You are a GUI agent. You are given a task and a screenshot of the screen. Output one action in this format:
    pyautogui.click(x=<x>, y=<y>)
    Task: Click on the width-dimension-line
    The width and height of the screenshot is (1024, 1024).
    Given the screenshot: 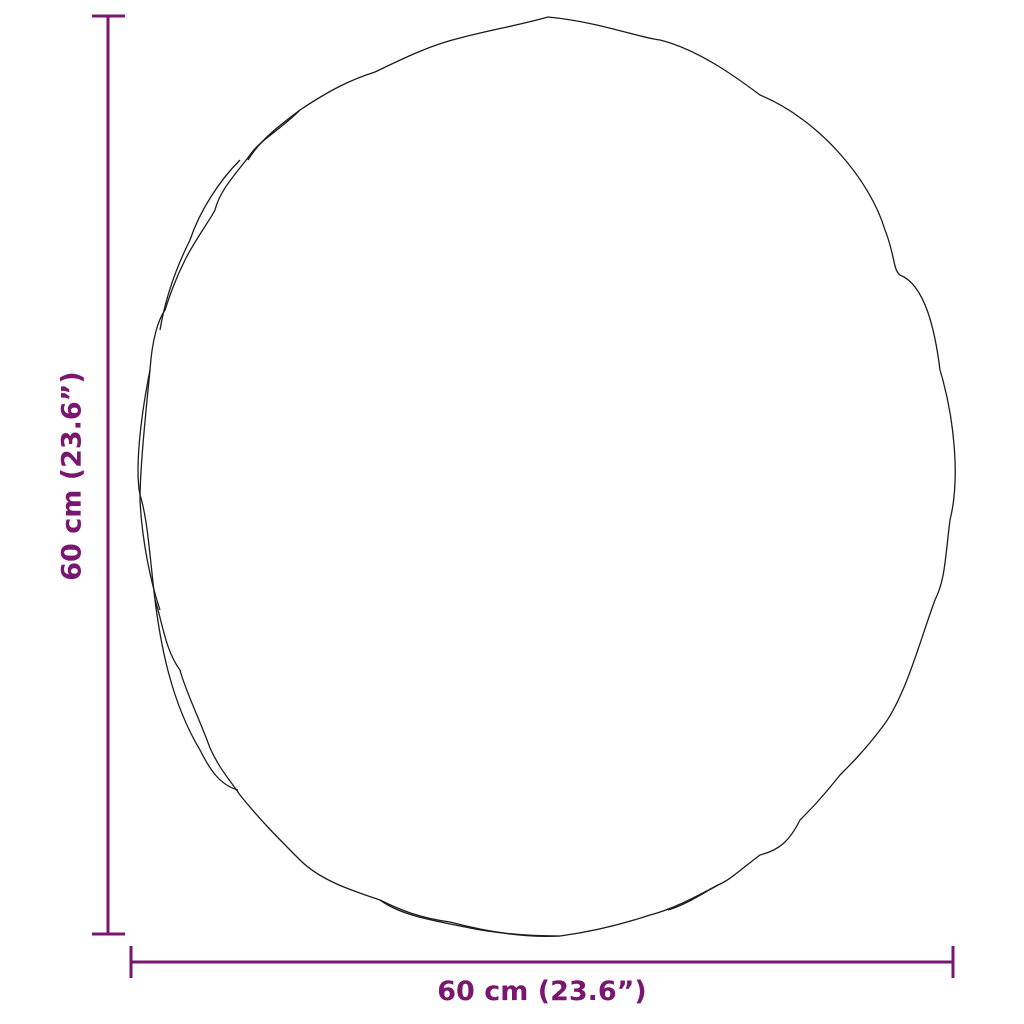 What is the action you would take?
    pyautogui.click(x=542, y=962)
    